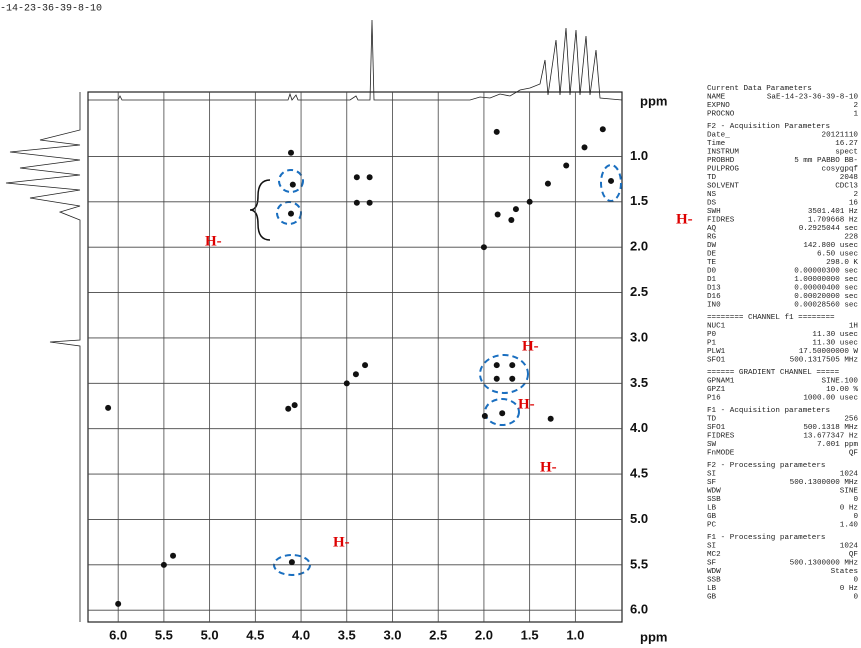  I want to click on param-key: DW, so click(712, 246).